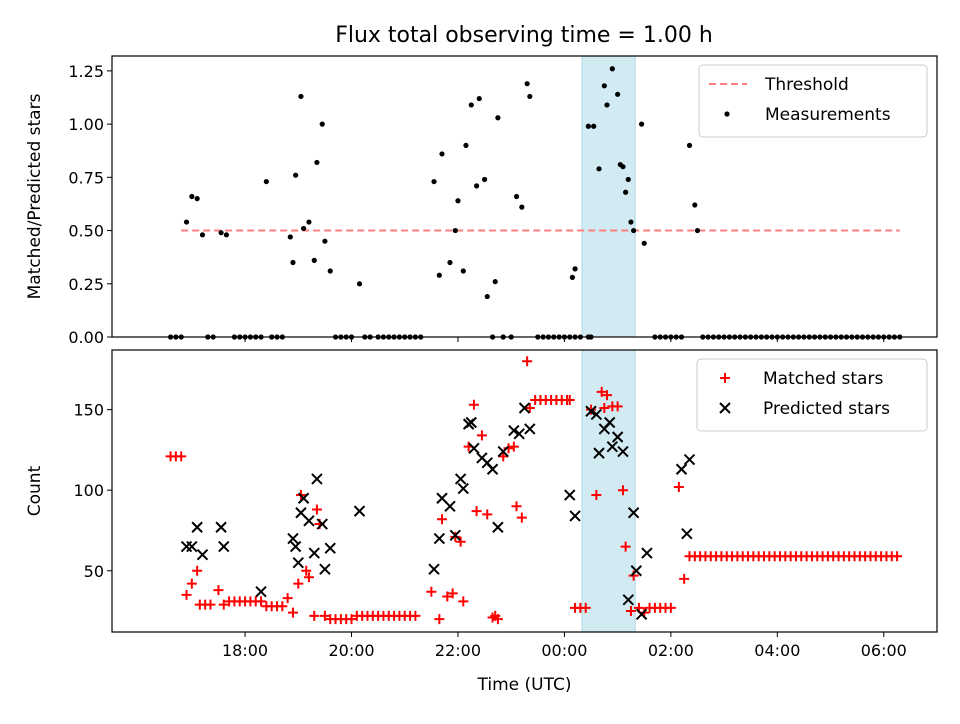 The width and height of the screenshot is (960, 724). I want to click on y-tick-label: 150, so click(88, 410).